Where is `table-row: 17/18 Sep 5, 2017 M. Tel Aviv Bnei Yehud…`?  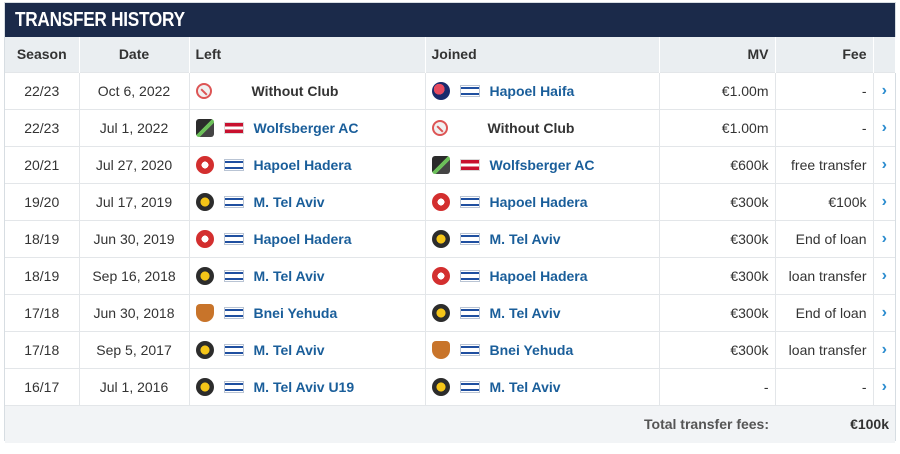
table-row: 17/18 Sep 5, 2017 M. Tel Aviv Bnei Yehud… is located at coordinates (450, 349).